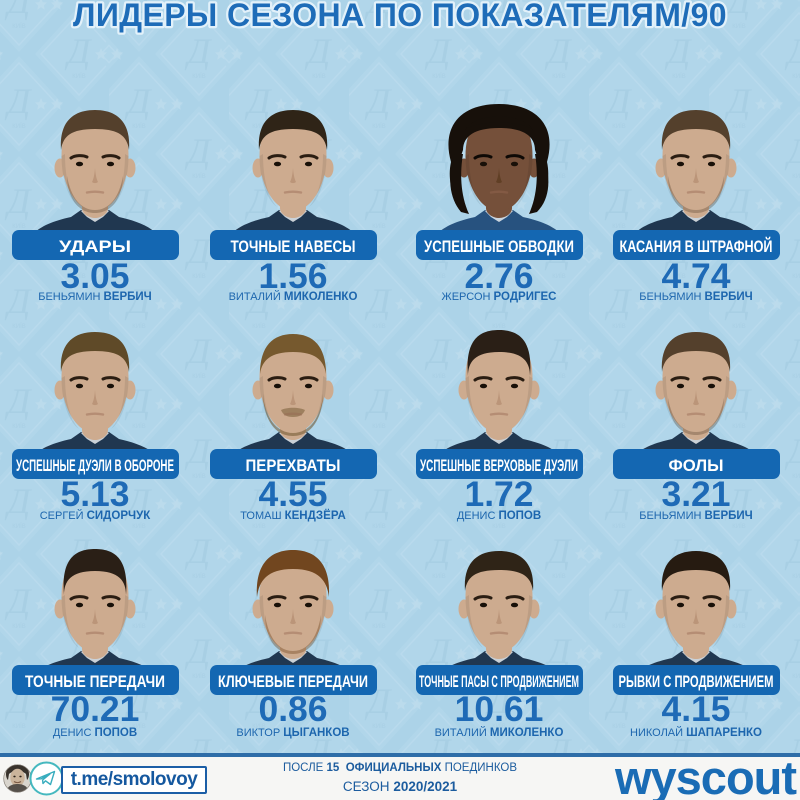 Image resolution: width=800 pixels, height=800 pixels. What do you see at coordinates (499, 465) in the screenshot?
I see `svg-text: УСПЕШНЫЕ ВЕРХОВЫЕ ДУЭЛИ` at bounding box center [499, 465].